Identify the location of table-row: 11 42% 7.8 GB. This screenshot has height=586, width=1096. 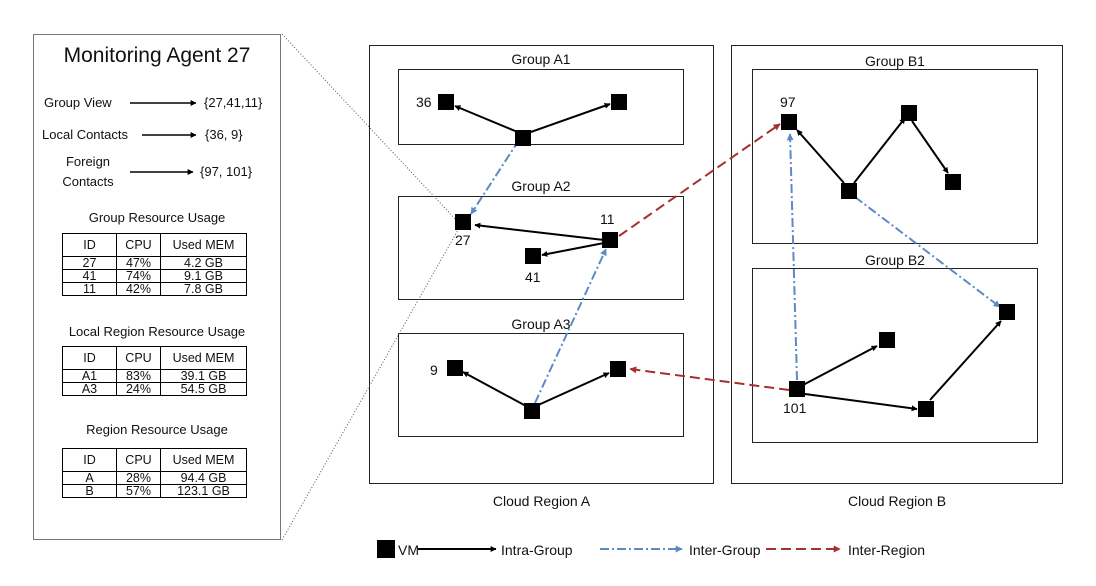
(154, 289).